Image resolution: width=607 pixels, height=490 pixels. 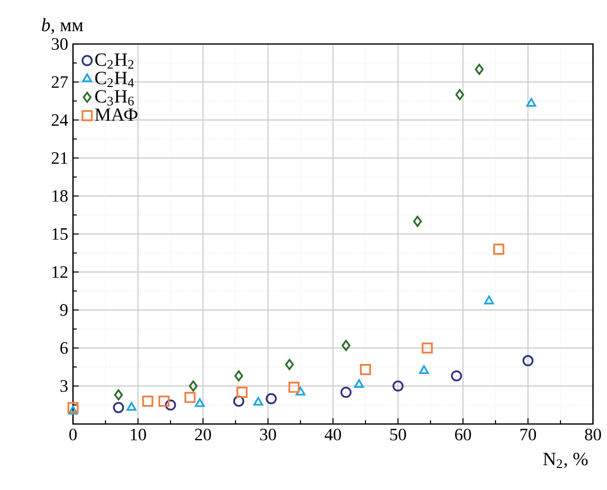 What do you see at coordinates (60, 120) in the screenshot?
I see `y-tick-label: 24` at bounding box center [60, 120].